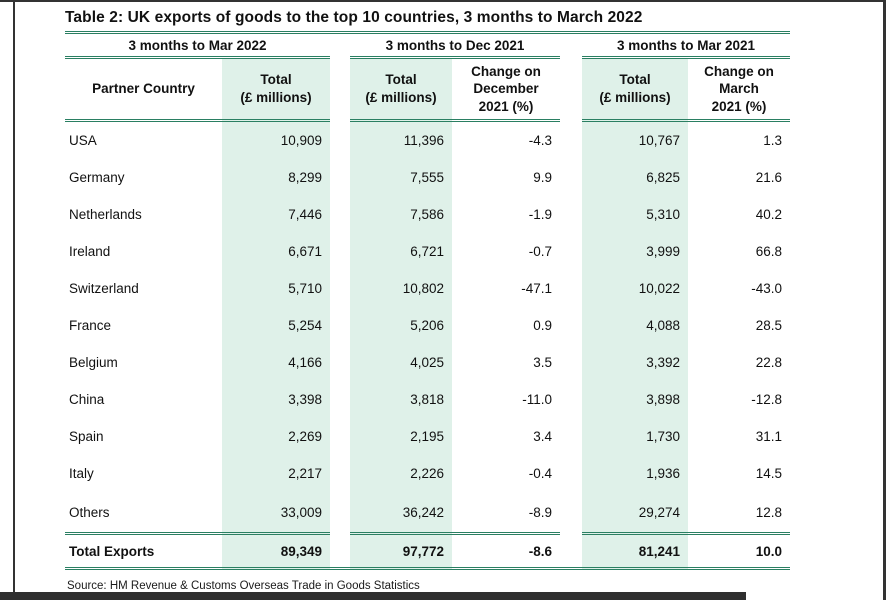  What do you see at coordinates (768, 362) in the screenshot?
I see `table-cell: 22.8` at bounding box center [768, 362].